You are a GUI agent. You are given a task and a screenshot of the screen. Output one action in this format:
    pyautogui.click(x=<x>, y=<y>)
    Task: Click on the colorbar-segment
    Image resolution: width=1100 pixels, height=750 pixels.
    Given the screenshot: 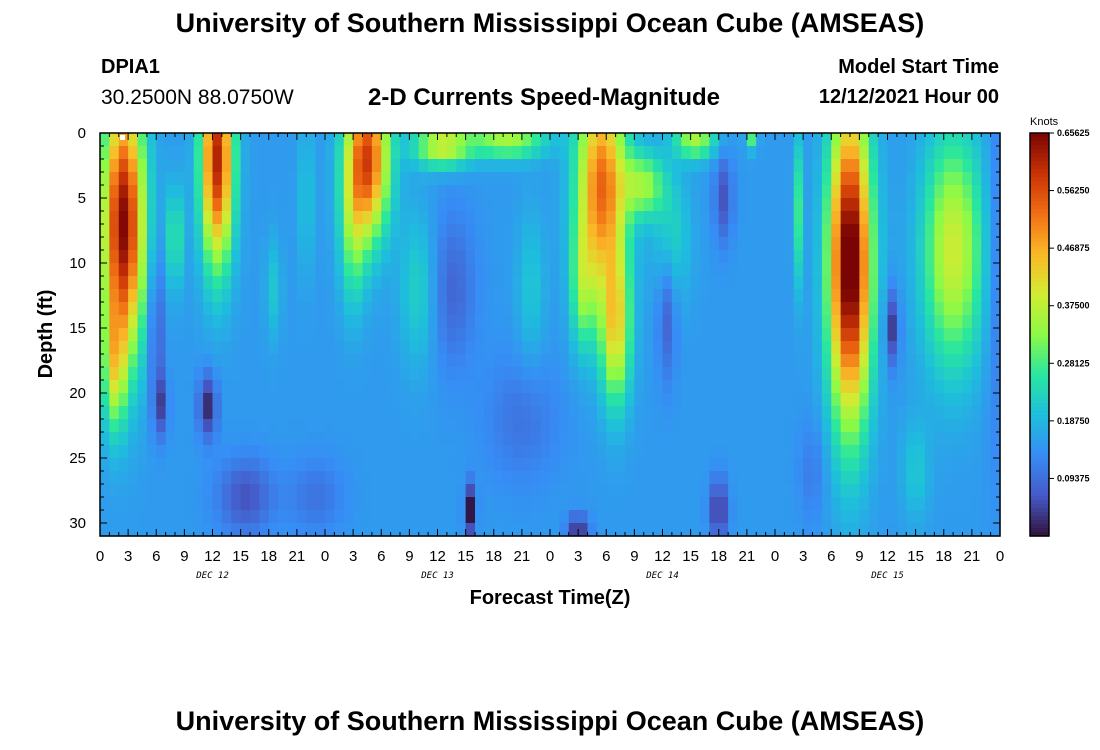 What is the action you would take?
    pyautogui.click(x=1039, y=502)
    